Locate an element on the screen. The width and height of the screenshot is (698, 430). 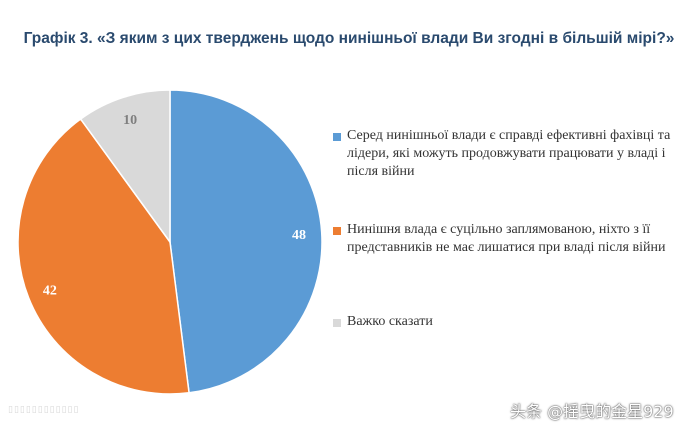
legend-swatch-tainted is located at coordinates (337, 231).